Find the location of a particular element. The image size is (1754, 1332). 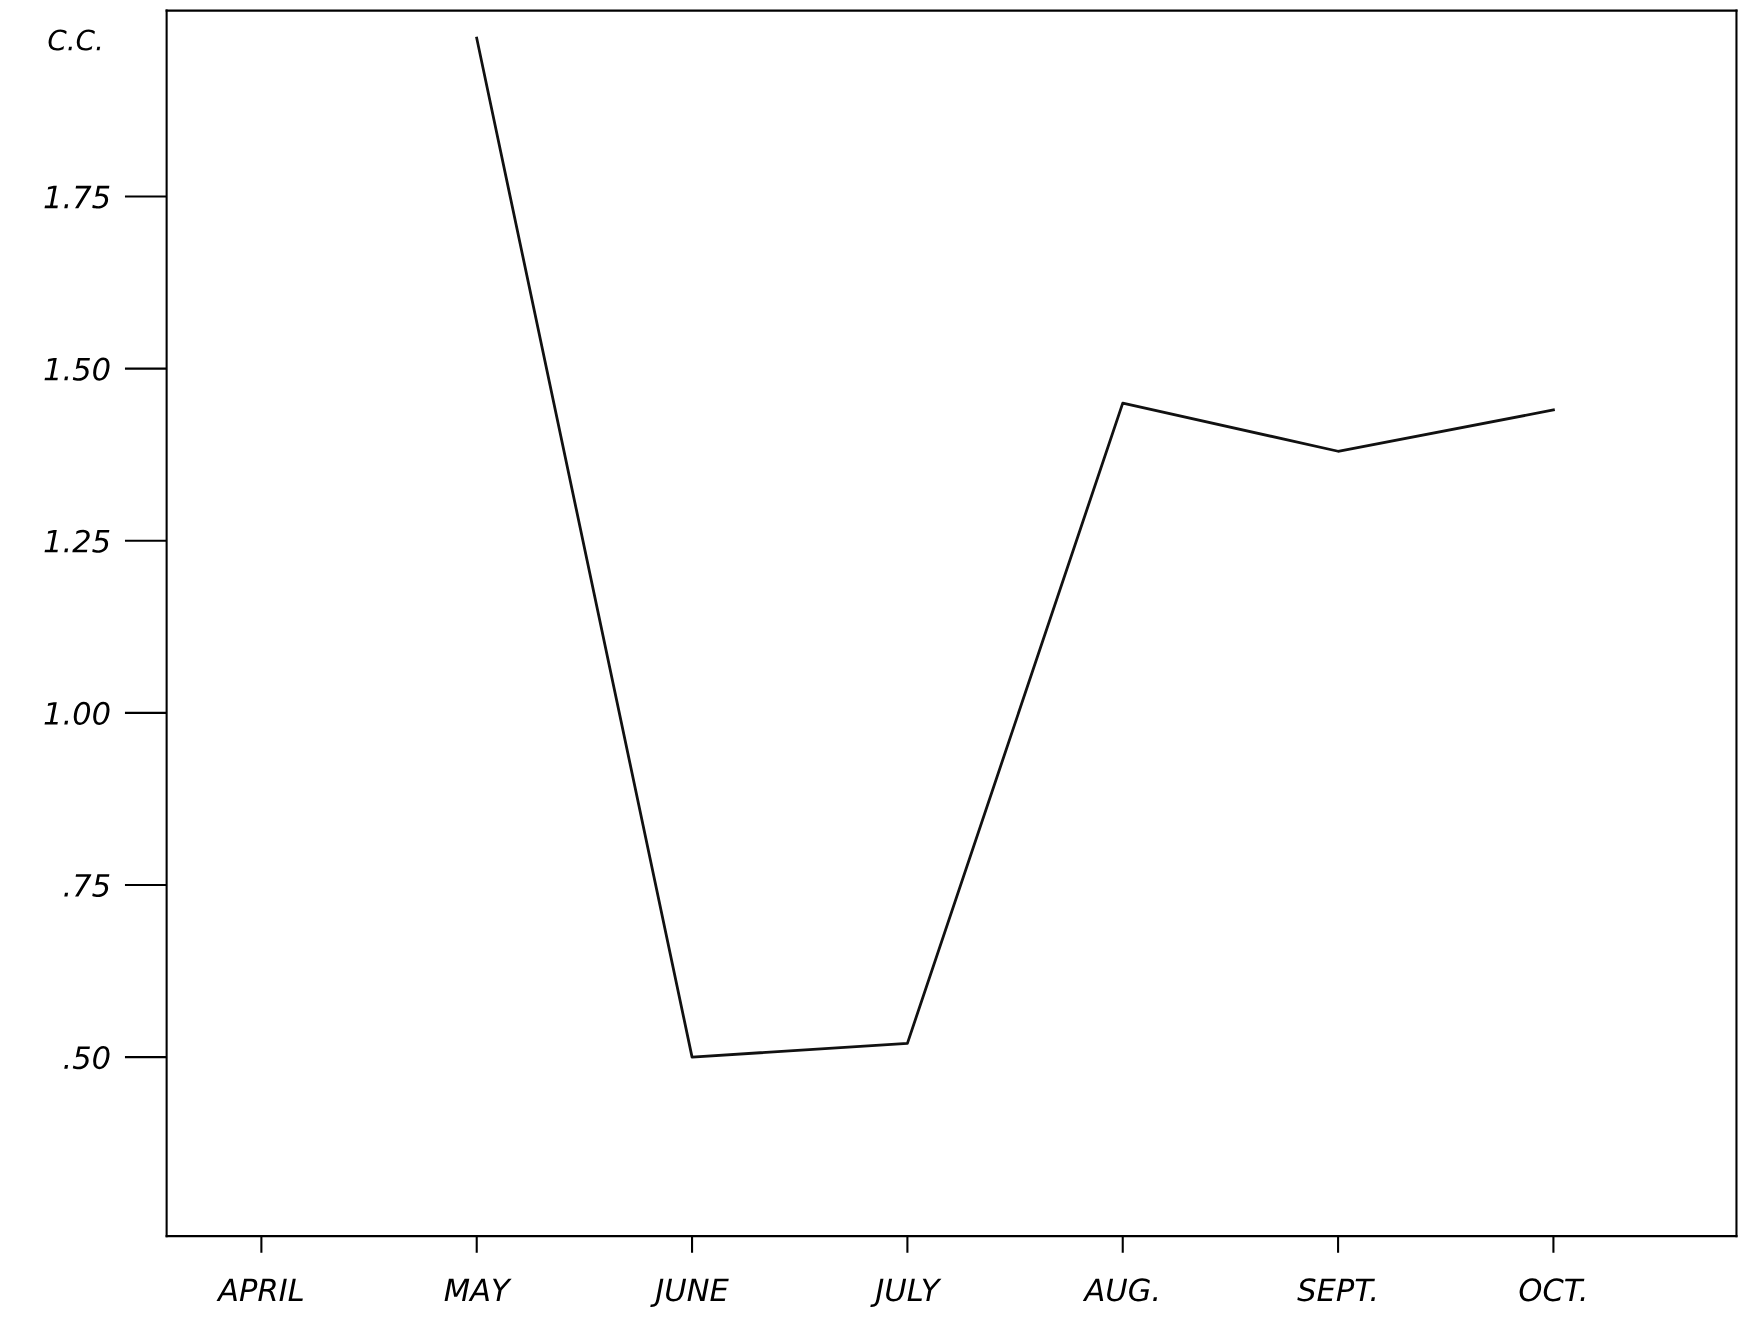

y-axis-title: C.C. is located at coordinates (74, 40).